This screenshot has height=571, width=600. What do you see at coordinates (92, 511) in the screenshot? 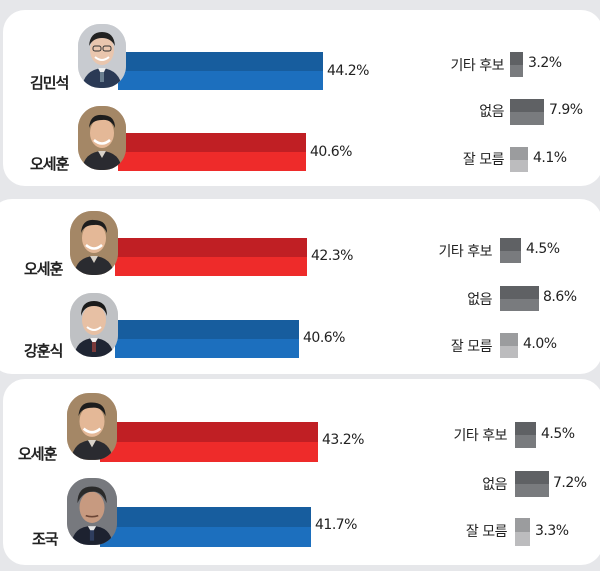
I see `candidate-photo-cho-kuk` at bounding box center [92, 511].